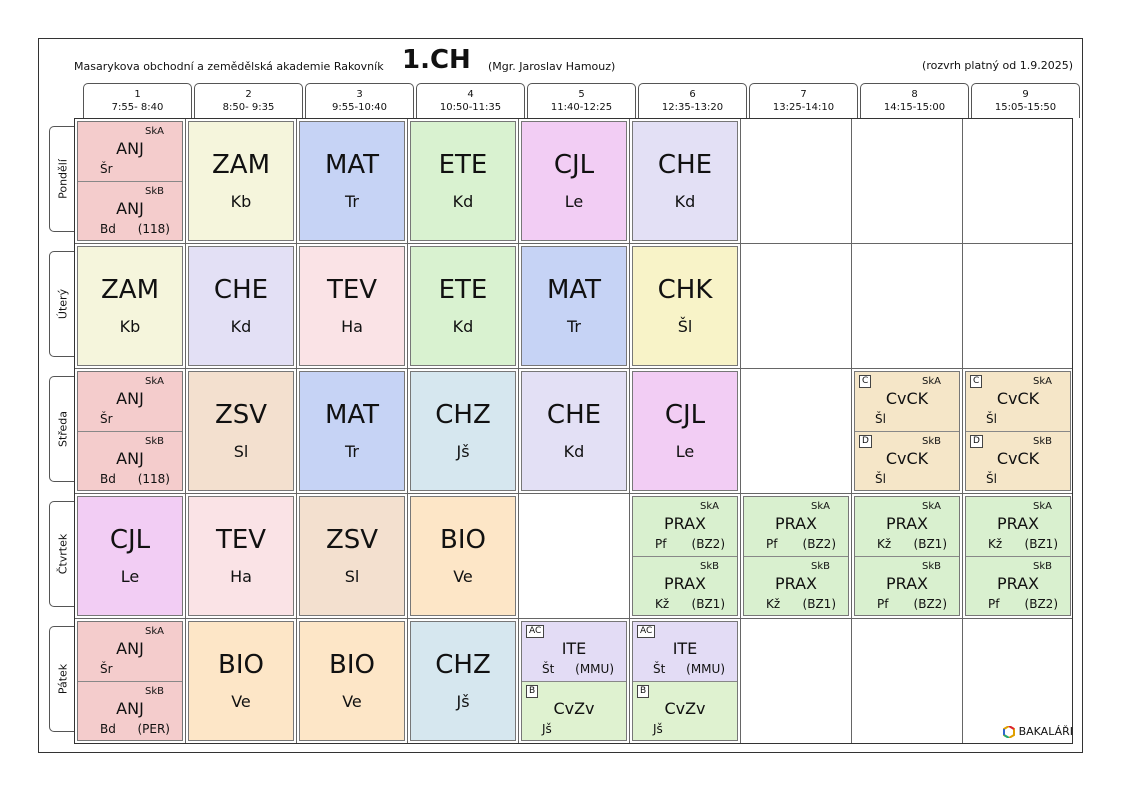 This screenshot has width=1123, height=794. I want to click on group-lesson-bottom: SkB ANJ Bd (PER), so click(130, 711).